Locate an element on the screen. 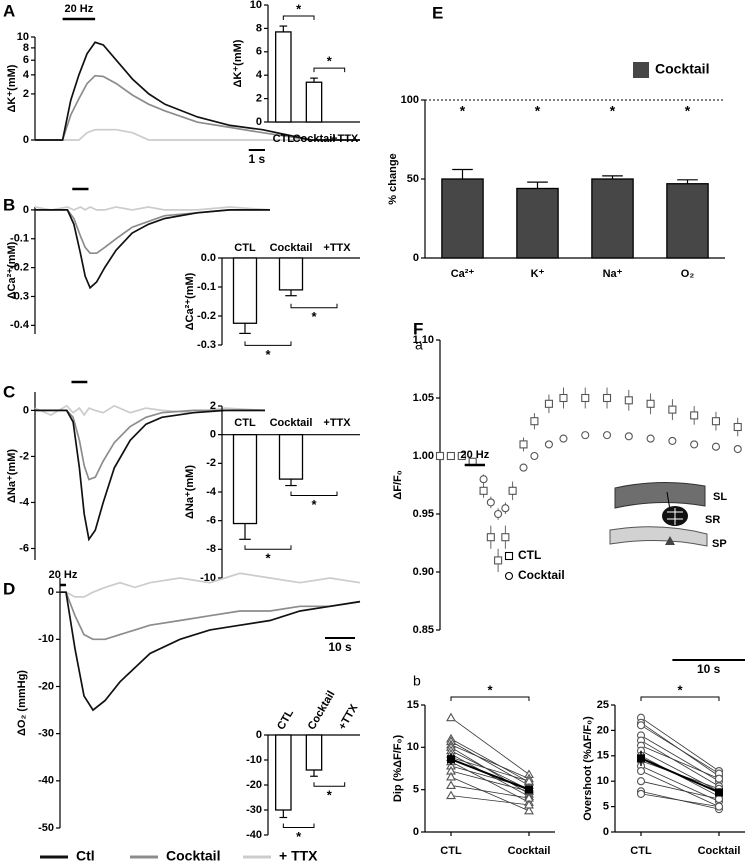 This screenshot has width=751, height=867. y-tick-label: -4 is located at coordinates (211, 492).